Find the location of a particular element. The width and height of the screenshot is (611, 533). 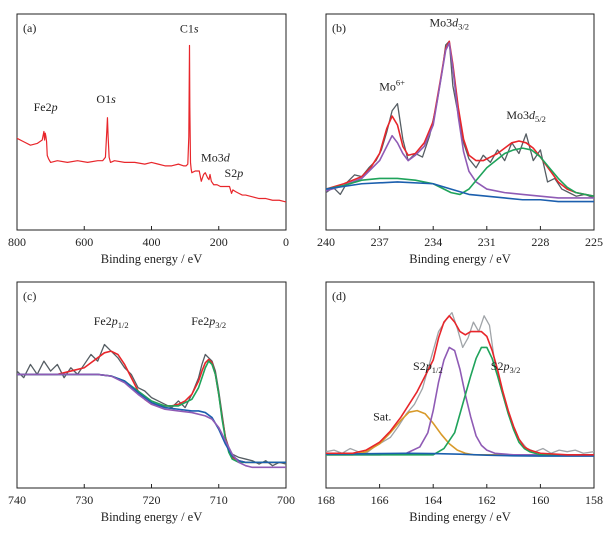

peak-label-part: O1 is located at coordinates (103, 99).